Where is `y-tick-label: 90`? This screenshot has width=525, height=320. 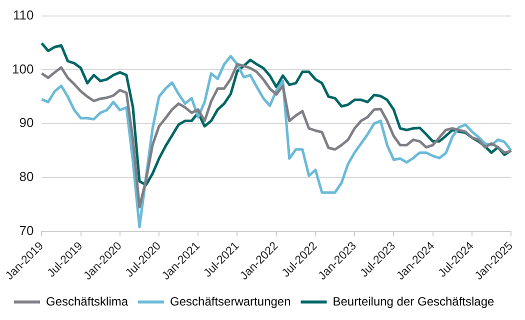 y-tick-label: 90 is located at coordinates (26, 122).